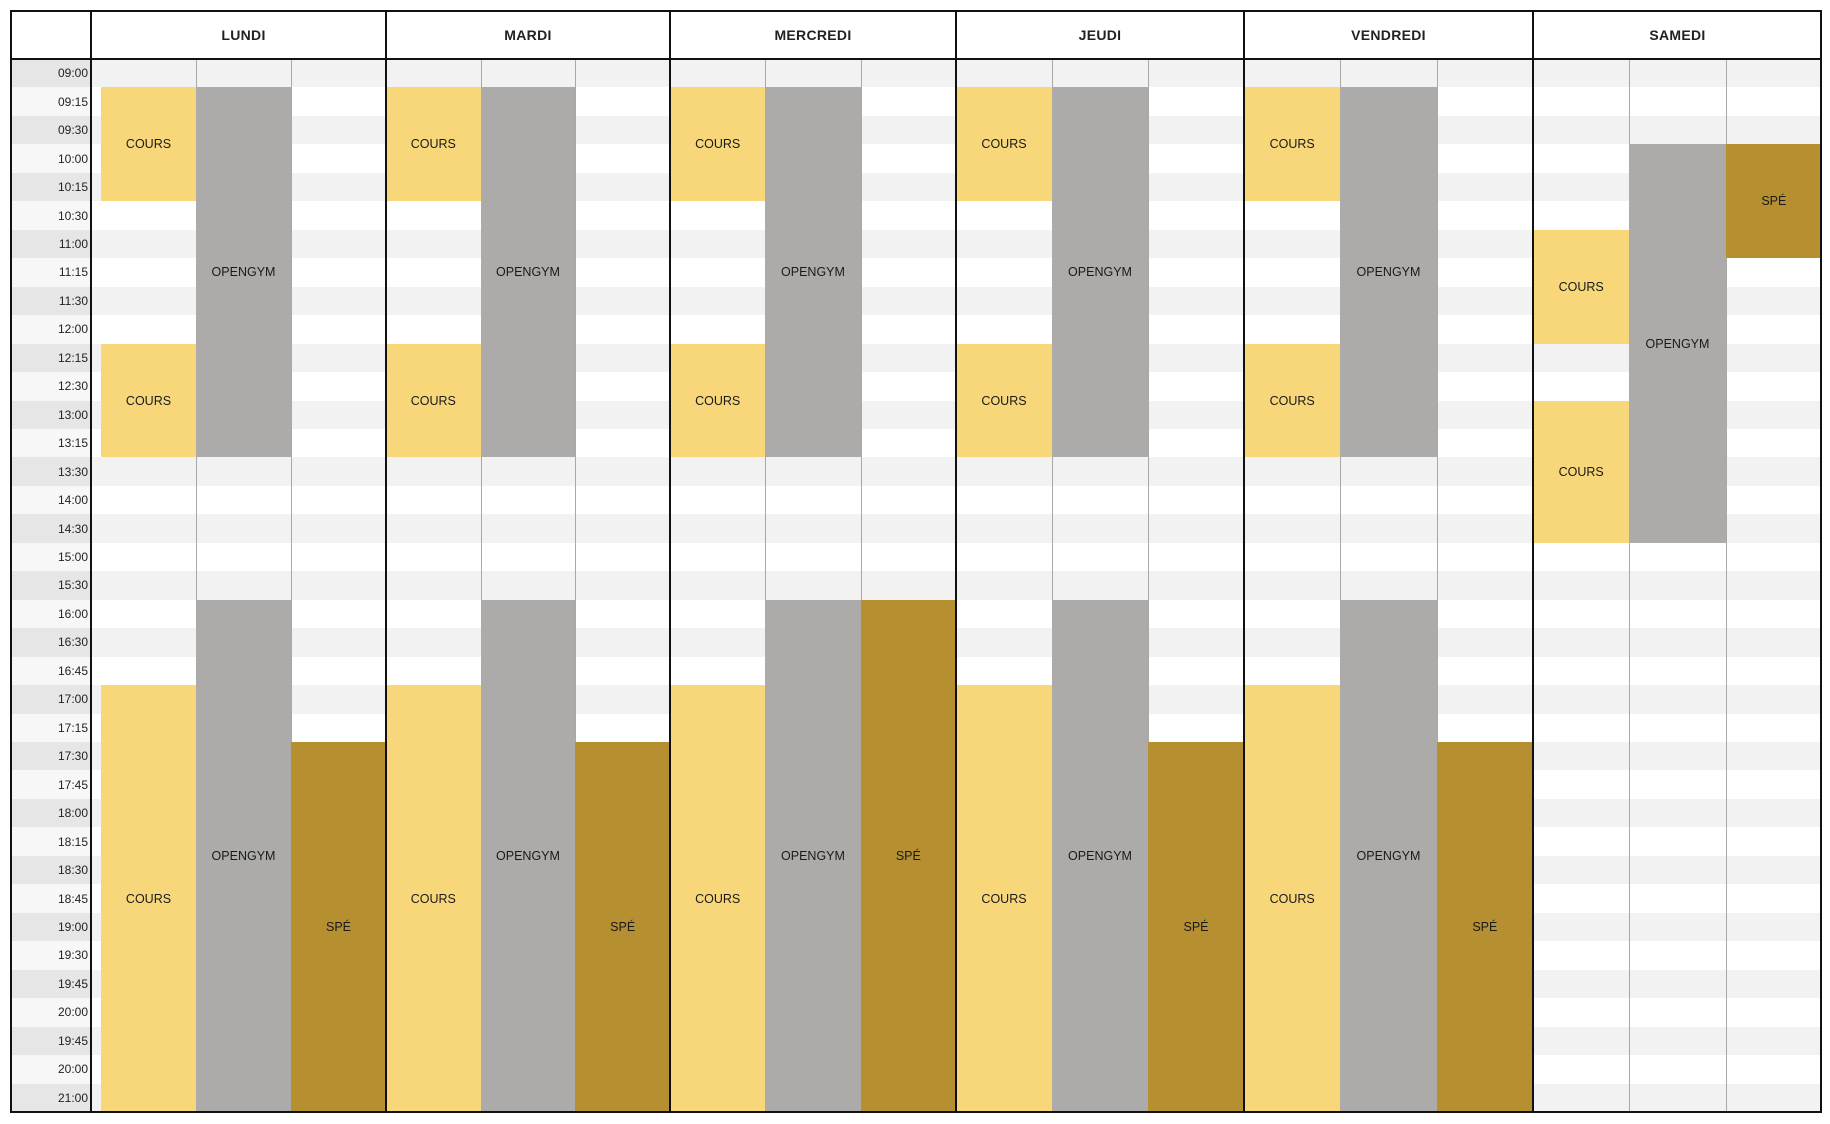  Describe the element at coordinates (50, 130) in the screenshot. I see `time-label: 09:30` at that location.